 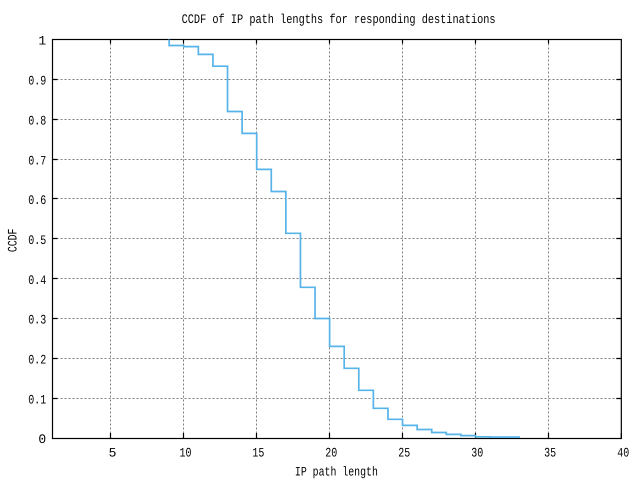 What do you see at coordinates (37, 280) in the screenshot?
I see `svg-text: 0.4` at bounding box center [37, 280].